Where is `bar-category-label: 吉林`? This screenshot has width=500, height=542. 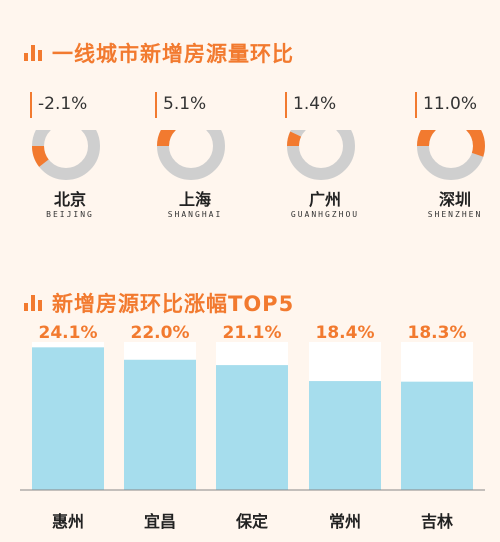
bar-category-label: 吉林 is located at coordinates (436, 521).